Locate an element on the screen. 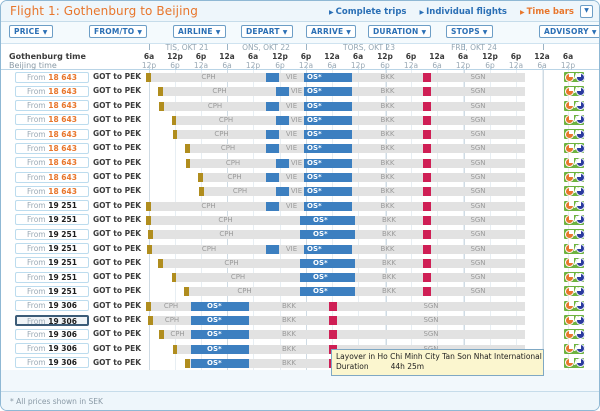 The width and height of the screenshot is (600, 411). filter-button-price: PRICE ▼ is located at coordinates (31, 31).